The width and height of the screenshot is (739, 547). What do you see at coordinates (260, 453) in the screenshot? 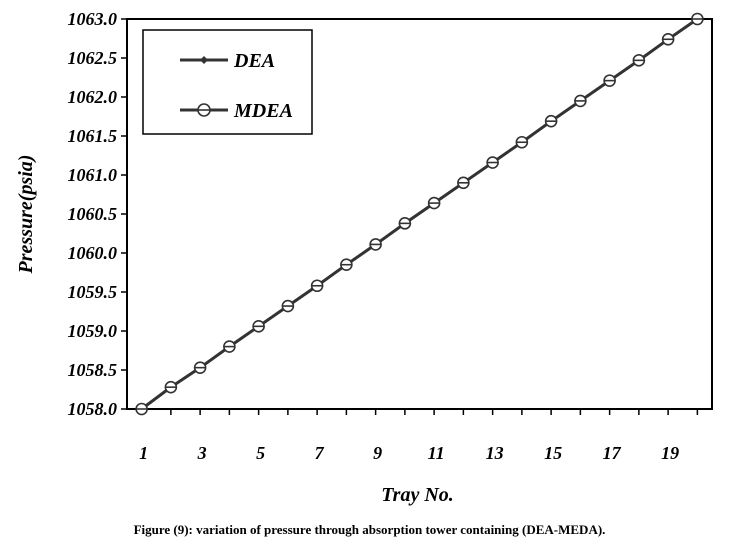
I see `x-tick-label: 5` at bounding box center [260, 453].